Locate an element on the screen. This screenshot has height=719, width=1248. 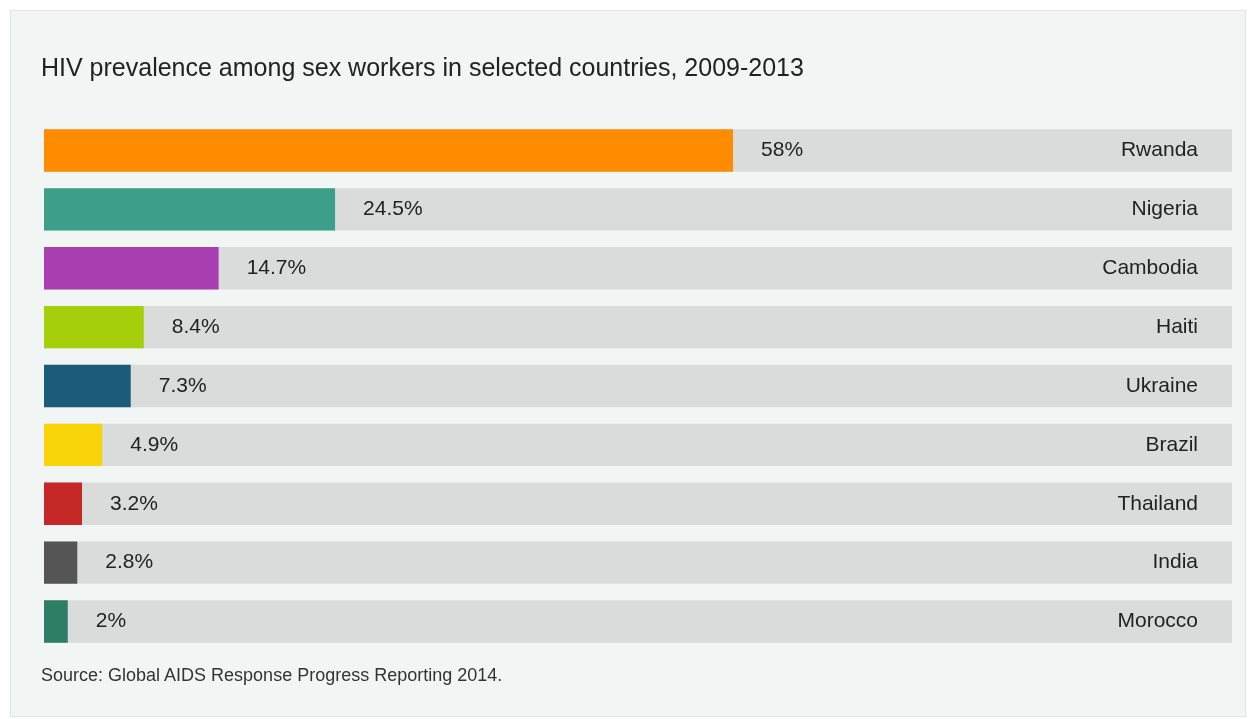
source-note: Source: Global AIDS Response Progress Reporting 2014. is located at coordinates (272, 675).